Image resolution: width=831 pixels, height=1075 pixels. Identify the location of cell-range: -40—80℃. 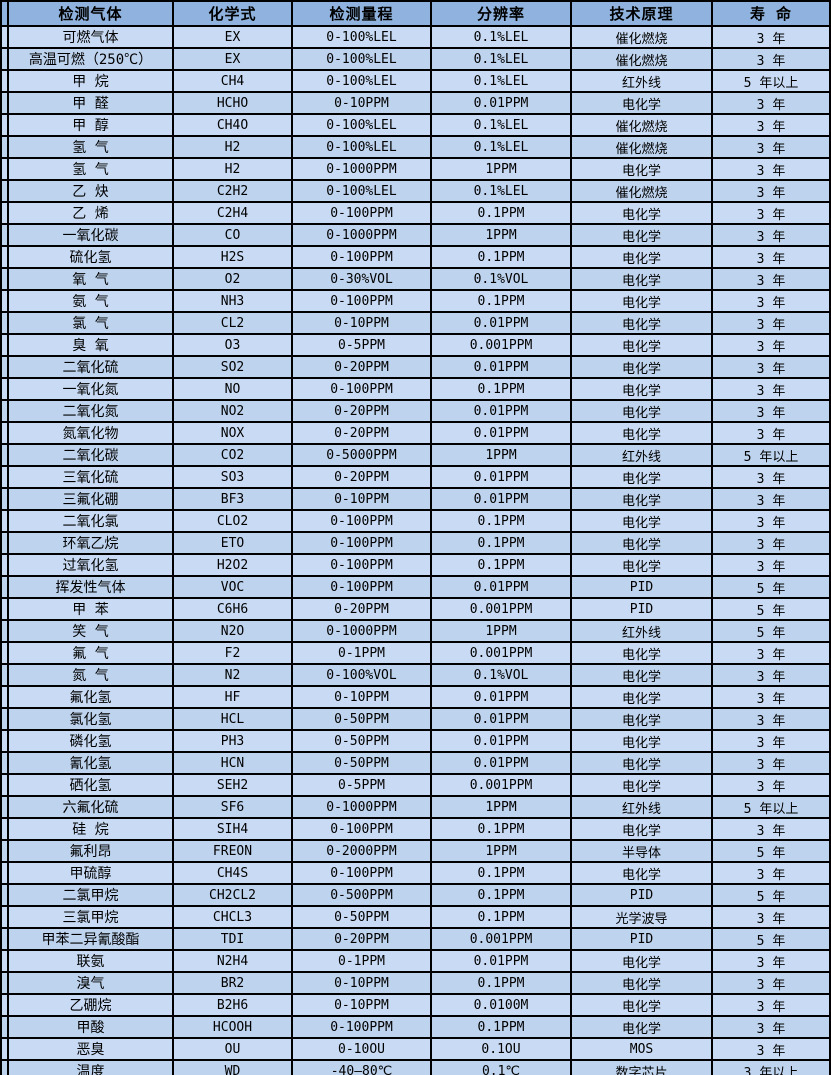
(361, 1067).